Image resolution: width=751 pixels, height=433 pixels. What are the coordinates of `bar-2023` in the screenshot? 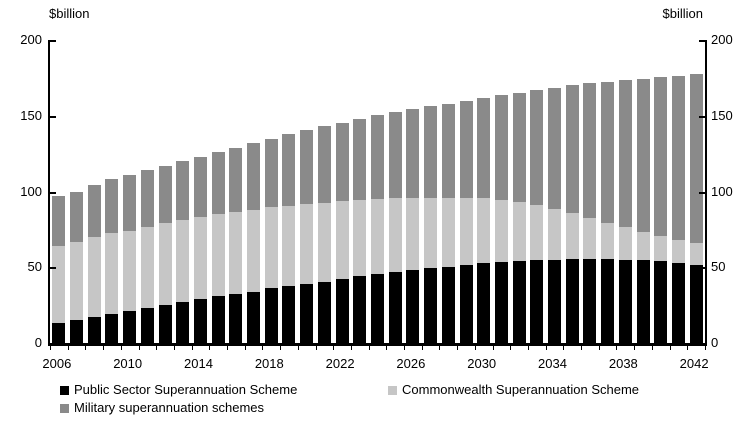 It's located at (360, 191).